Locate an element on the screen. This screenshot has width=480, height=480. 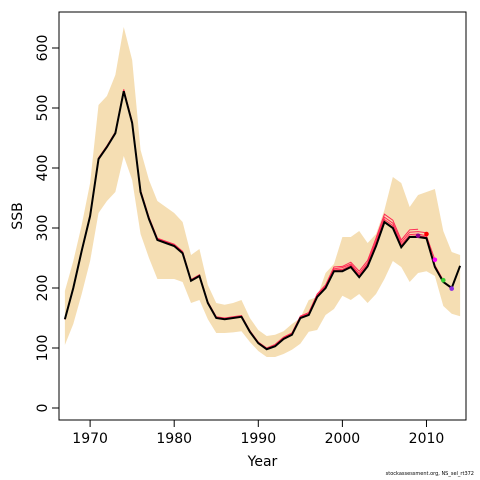
y-tick-label-200: 200 is located at coordinates (43, 288).